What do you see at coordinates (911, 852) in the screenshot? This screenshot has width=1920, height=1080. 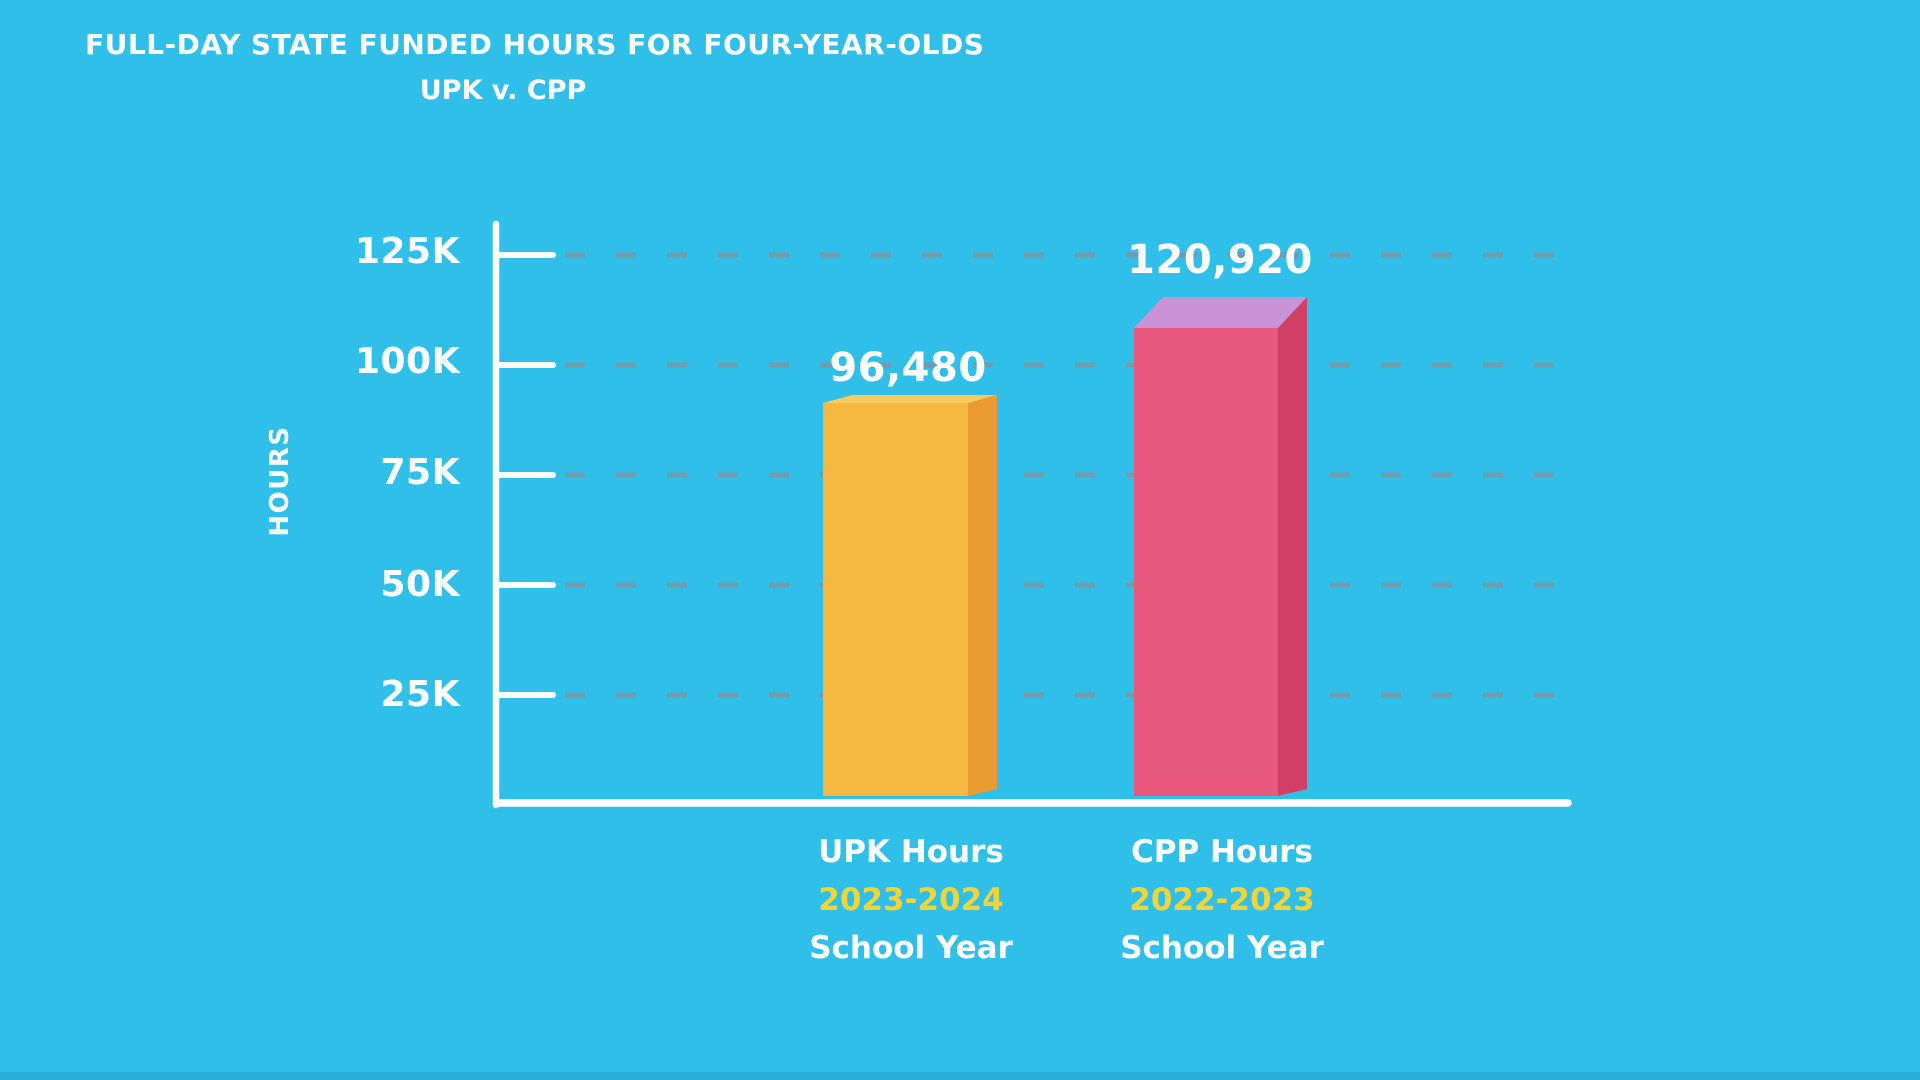 I see `upk-name-label: UPK Hours` at bounding box center [911, 852].